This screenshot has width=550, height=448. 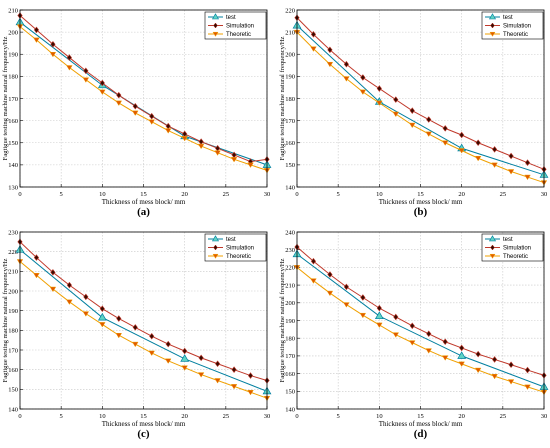 What do you see at coordinates (215, 16) in the screenshot?
I see `legend-marker-test` at bounding box center [215, 16].